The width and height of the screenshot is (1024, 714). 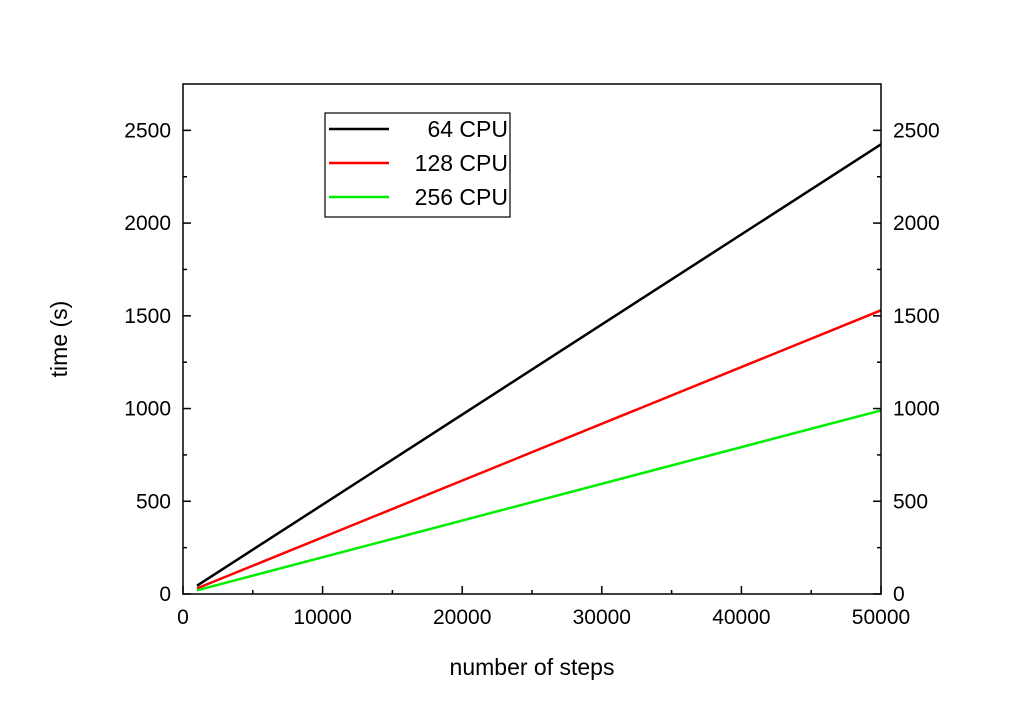 What do you see at coordinates (165, 594) in the screenshot?
I see `y-left-tick-label: 0` at bounding box center [165, 594].